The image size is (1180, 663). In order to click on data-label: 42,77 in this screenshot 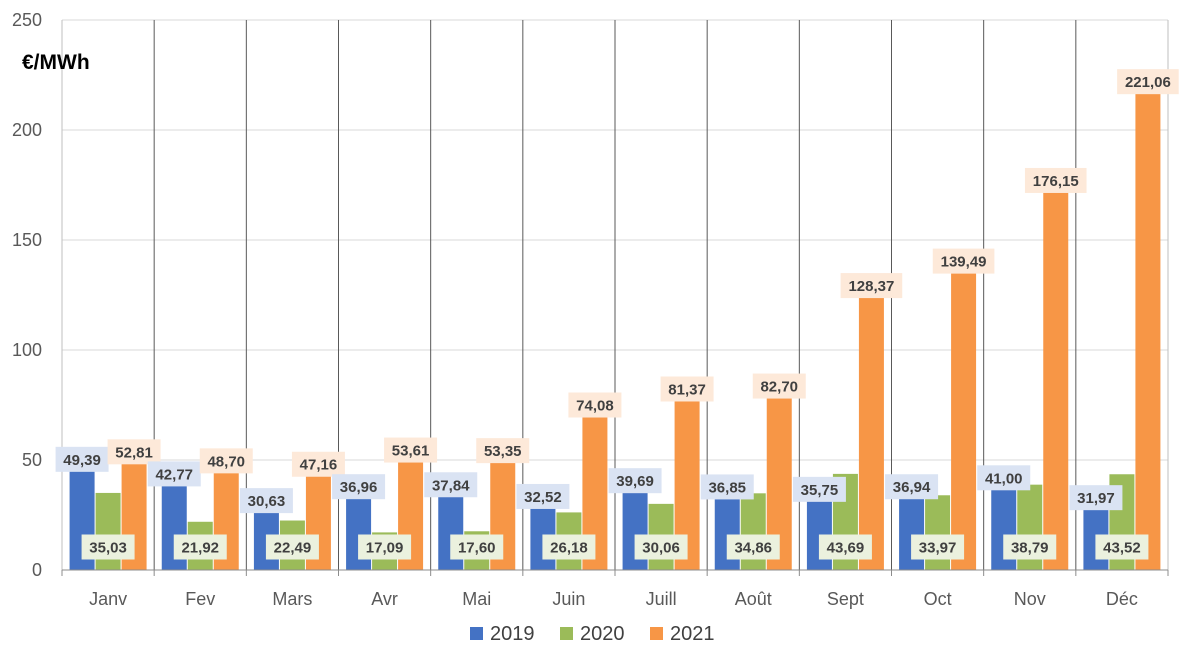, I will do `click(174, 474)`.